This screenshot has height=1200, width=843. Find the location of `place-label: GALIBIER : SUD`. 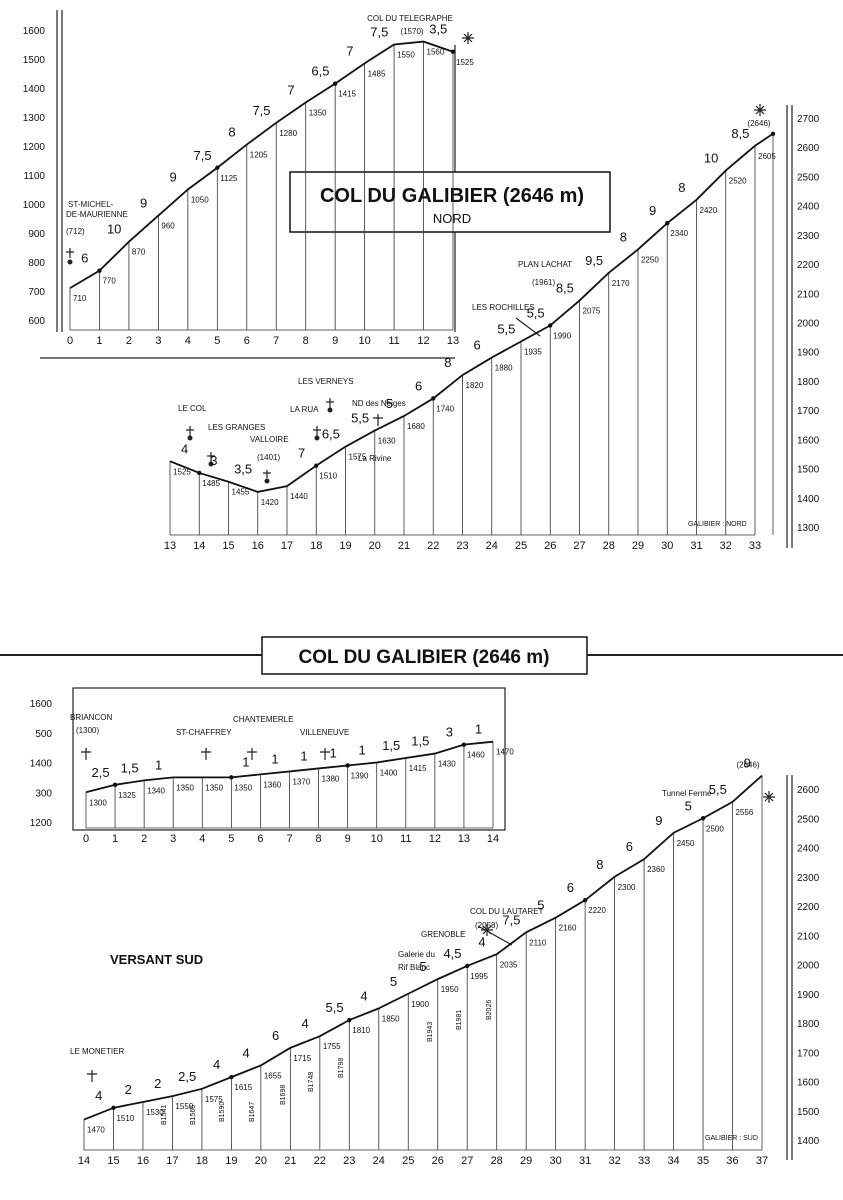

place-label: GALIBIER : SUD is located at coordinates (731, 1138).